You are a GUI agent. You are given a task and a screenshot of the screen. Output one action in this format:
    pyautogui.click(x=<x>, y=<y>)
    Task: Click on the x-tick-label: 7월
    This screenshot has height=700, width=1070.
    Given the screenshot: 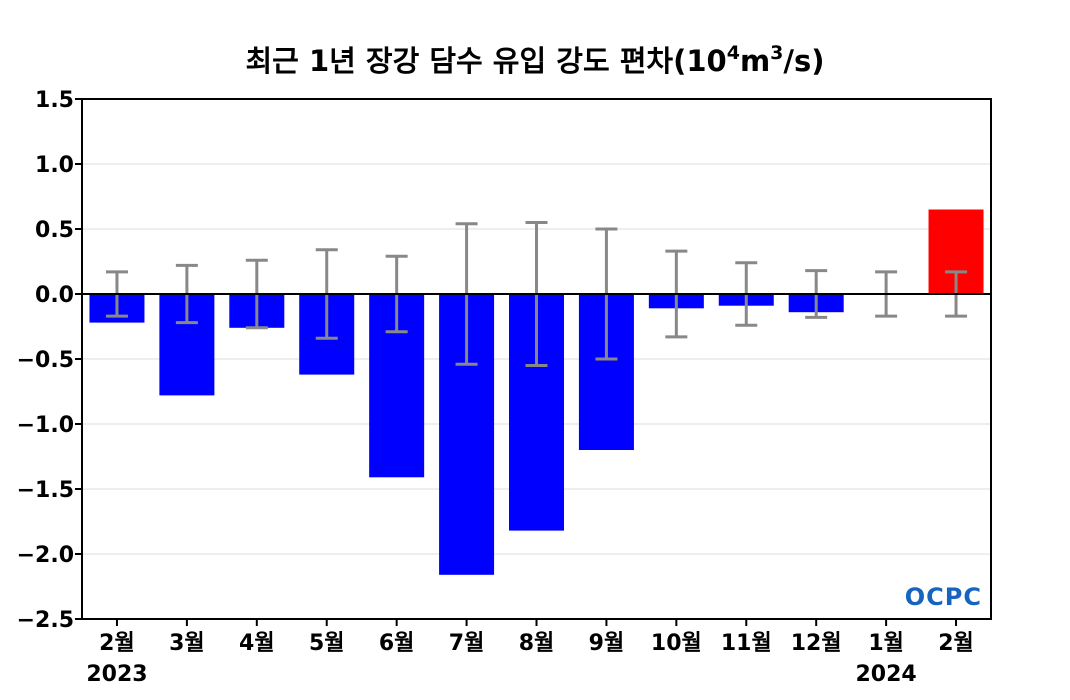 What is the action you would take?
    pyautogui.click(x=467, y=643)
    